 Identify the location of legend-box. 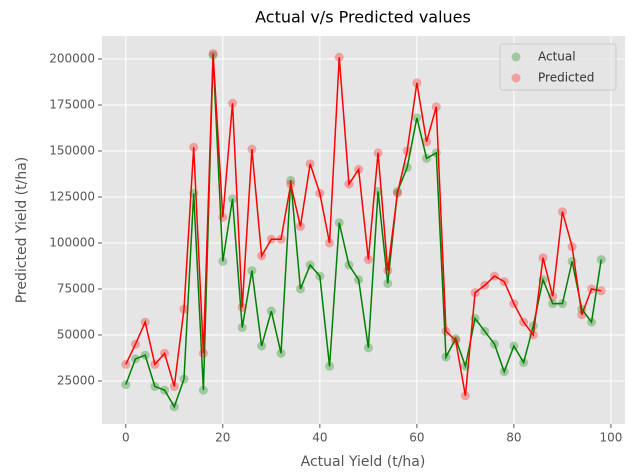
(558, 67).